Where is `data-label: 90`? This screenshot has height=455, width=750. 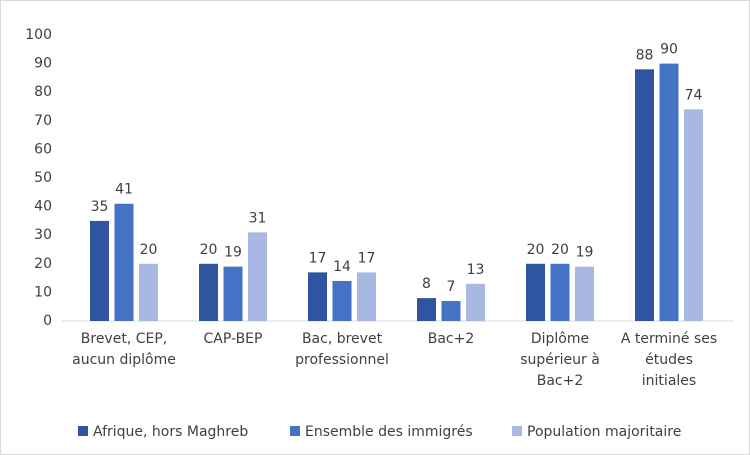
data-label: 90 is located at coordinates (669, 50).